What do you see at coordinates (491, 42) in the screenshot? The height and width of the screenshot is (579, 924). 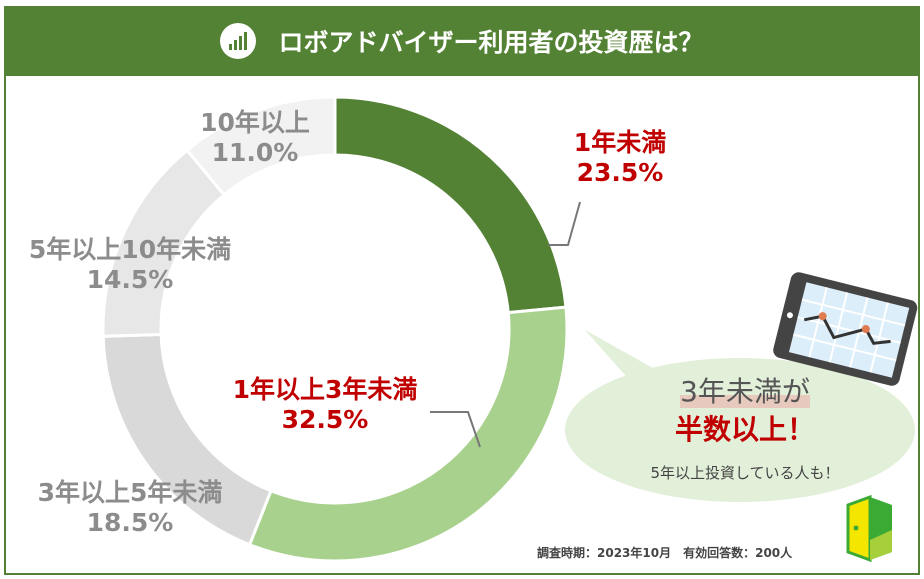 I see `page-title: ロボアドバイザー利用者の投資歴は？` at bounding box center [491, 42].